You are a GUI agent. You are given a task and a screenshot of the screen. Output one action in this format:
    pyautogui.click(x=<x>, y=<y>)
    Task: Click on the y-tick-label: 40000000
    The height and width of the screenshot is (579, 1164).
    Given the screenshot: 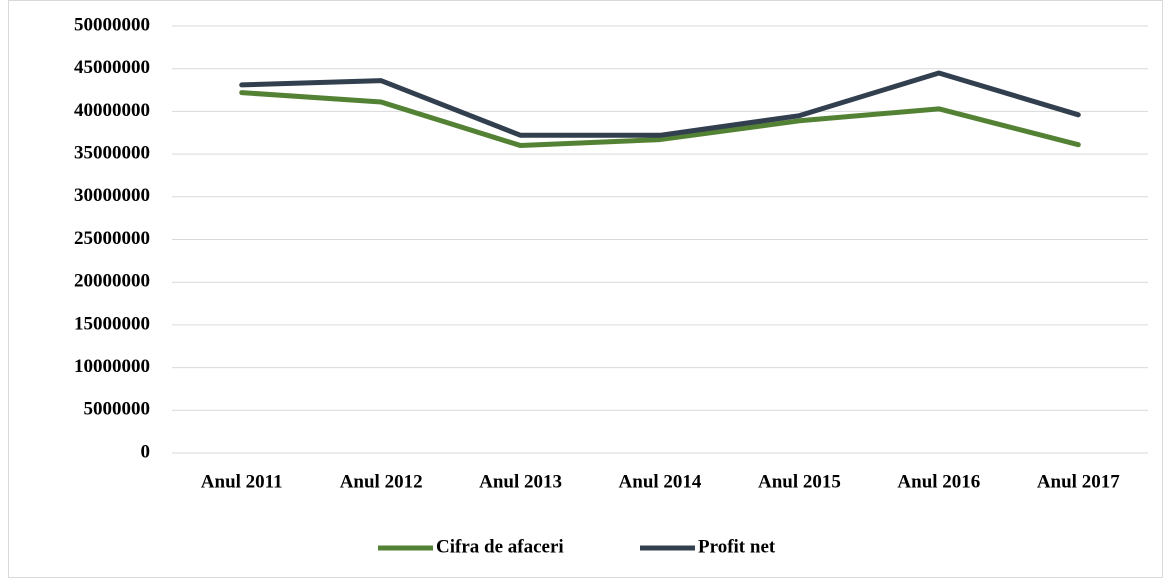 What is the action you would take?
    pyautogui.click(x=112, y=110)
    